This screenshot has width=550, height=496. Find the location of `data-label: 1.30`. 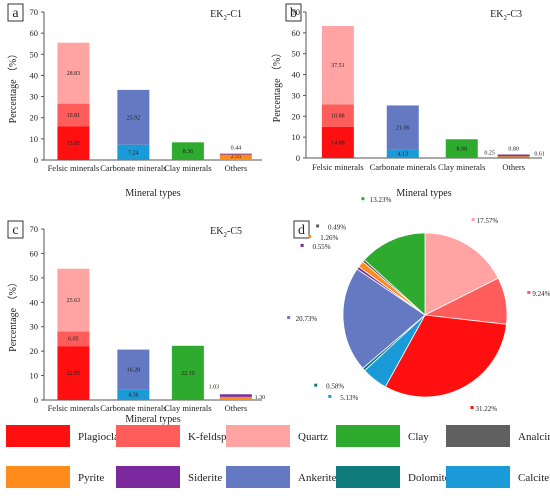

data-label: 1.30 is located at coordinates (260, 398).